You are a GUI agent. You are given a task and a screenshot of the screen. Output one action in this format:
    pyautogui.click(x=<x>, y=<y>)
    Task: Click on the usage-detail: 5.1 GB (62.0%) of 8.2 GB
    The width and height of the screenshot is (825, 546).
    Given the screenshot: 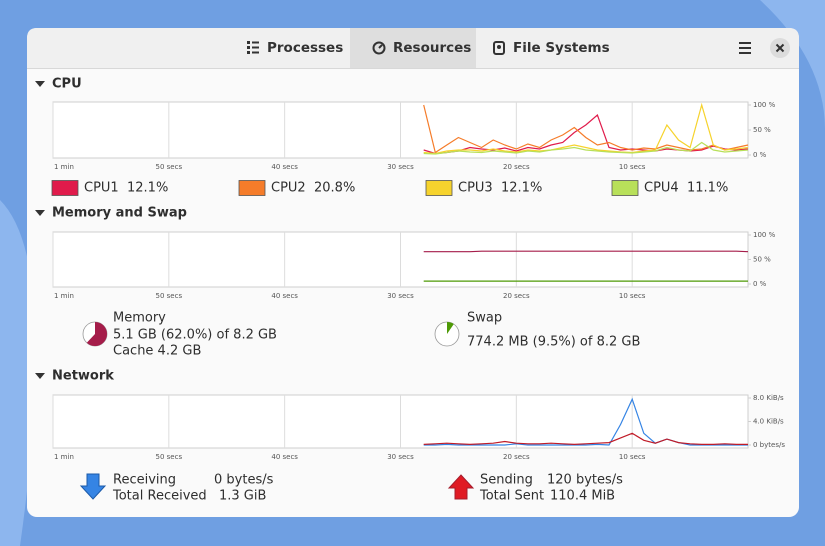 What is the action you would take?
    pyautogui.click(x=195, y=335)
    